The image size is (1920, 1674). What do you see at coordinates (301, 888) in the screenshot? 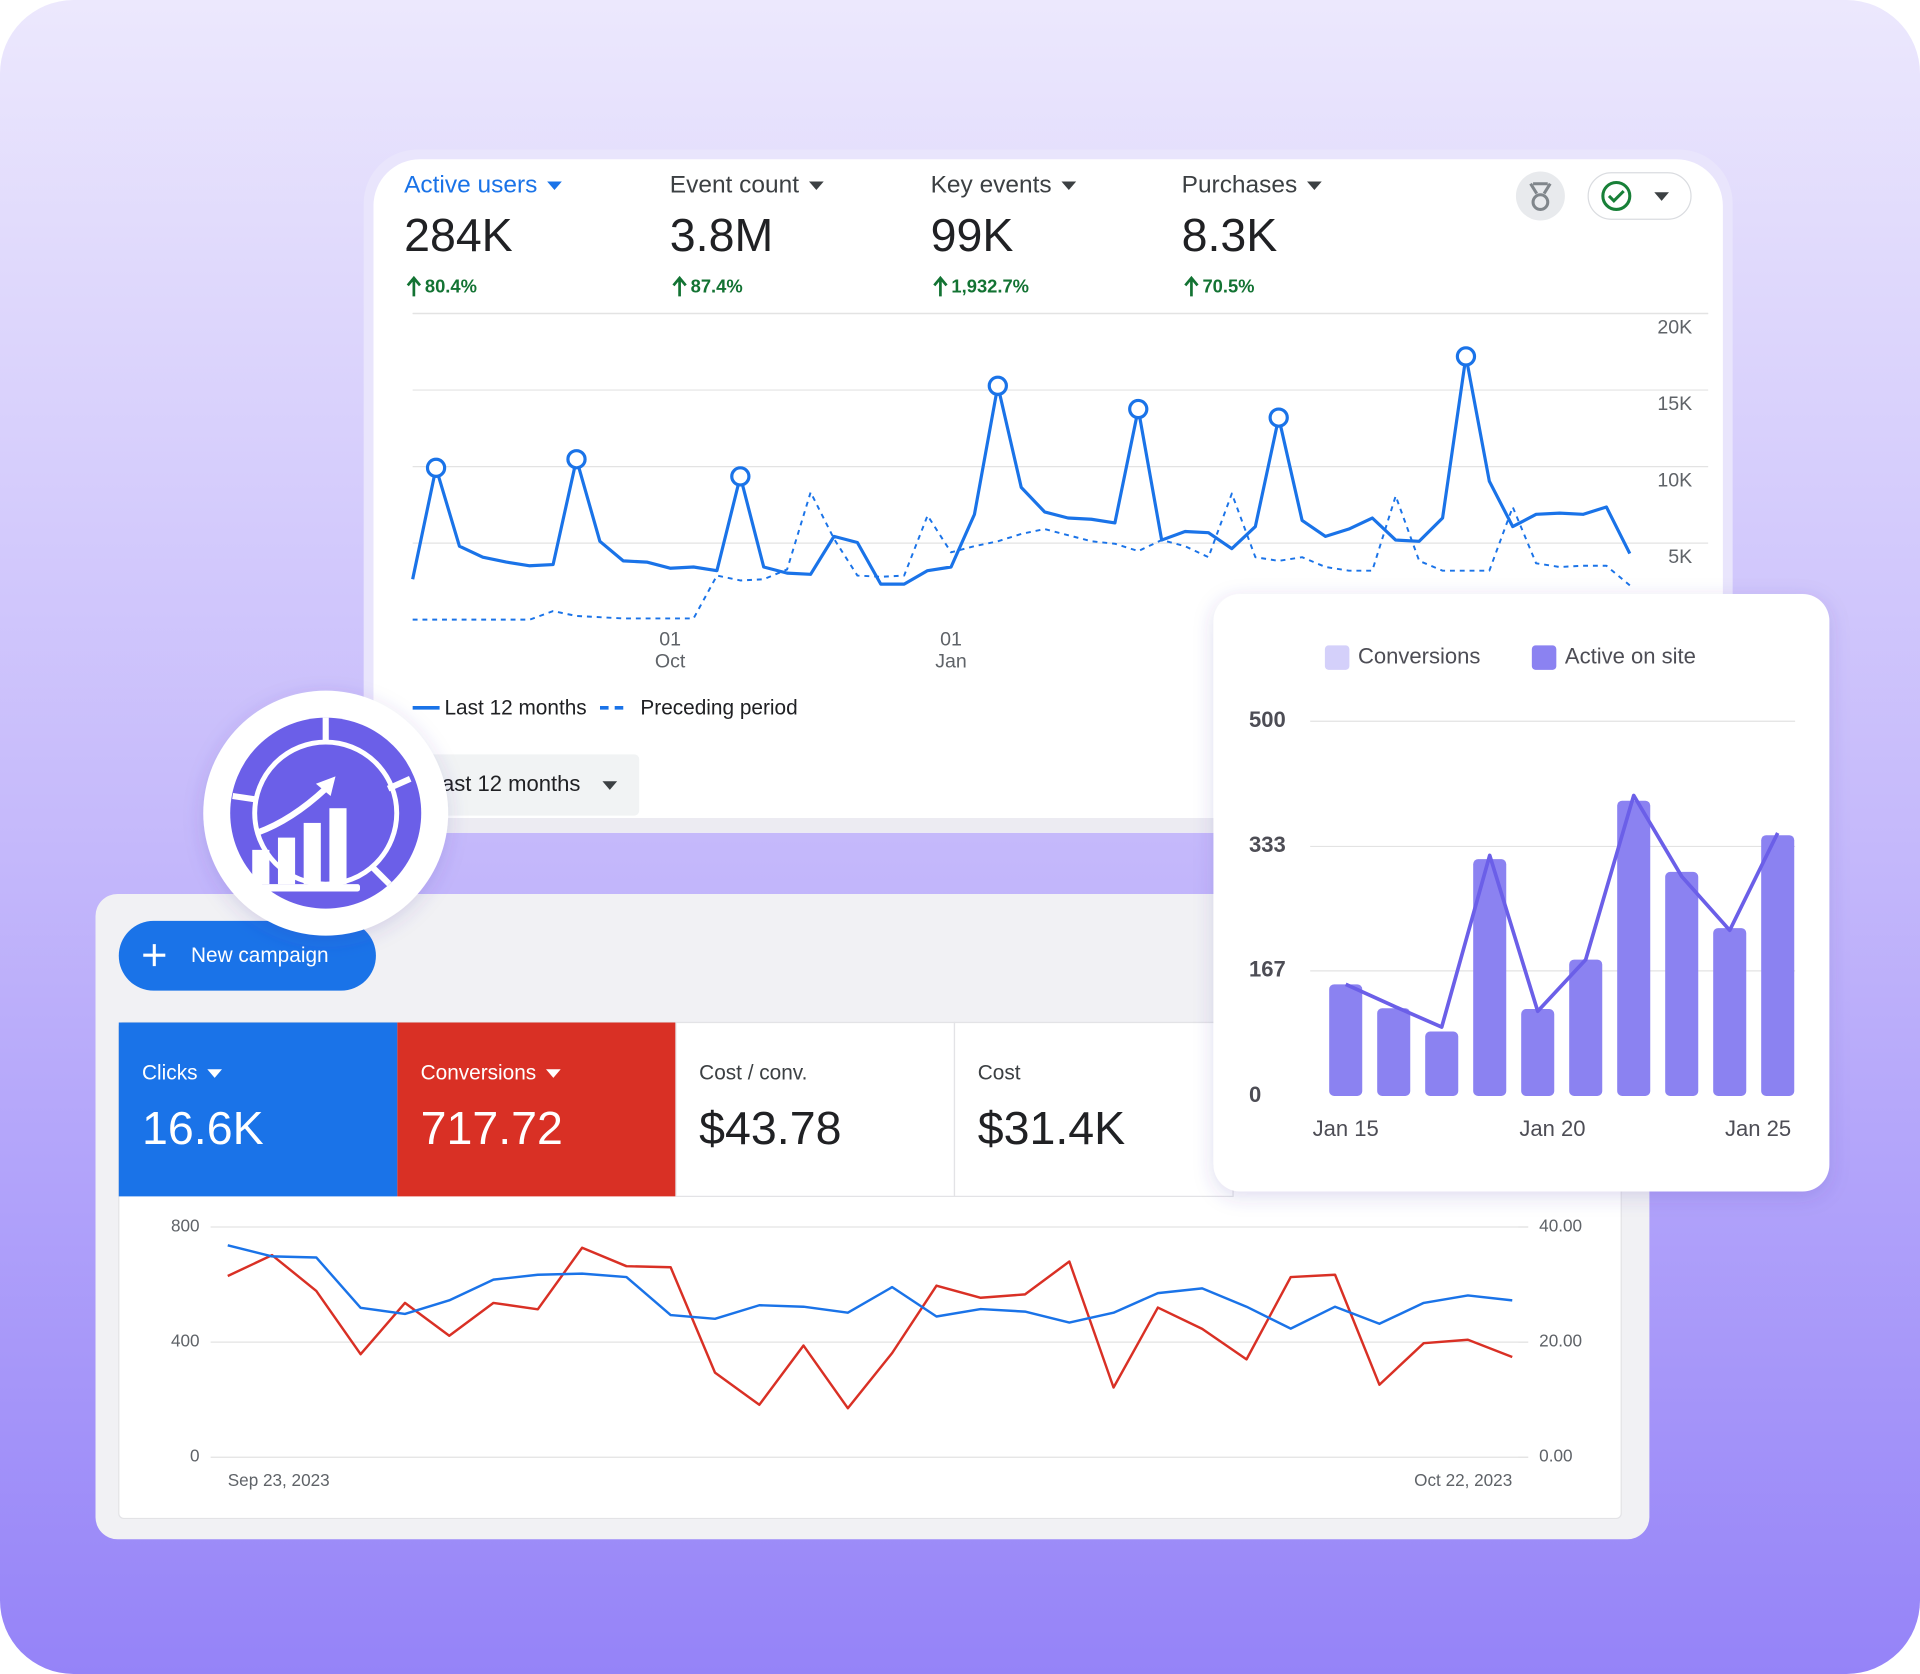
I see `logo-base` at bounding box center [301, 888].